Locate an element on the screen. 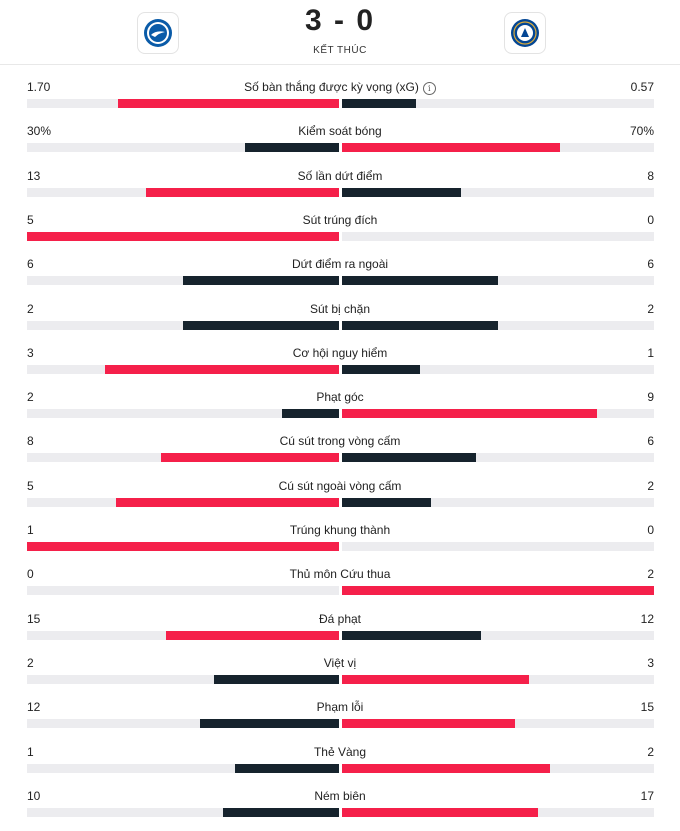 The image size is (680, 831). stat-label-text: Sút bị chặn is located at coordinates (340, 308).